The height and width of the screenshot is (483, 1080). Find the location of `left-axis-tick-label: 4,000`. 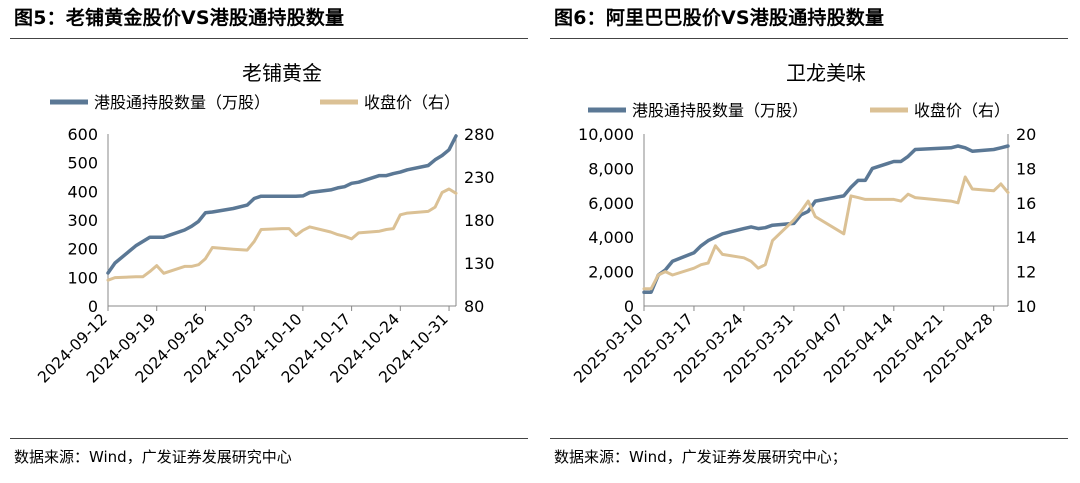

left-axis-tick-label: 4,000 is located at coordinates (611, 237).